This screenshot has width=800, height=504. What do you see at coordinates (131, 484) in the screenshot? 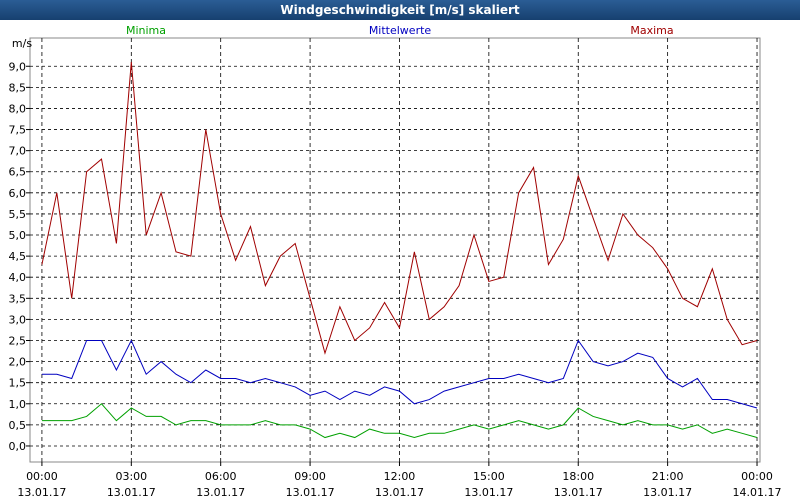
I see `x-tick-label: 03:00 13.01.17` at bounding box center [131, 484].